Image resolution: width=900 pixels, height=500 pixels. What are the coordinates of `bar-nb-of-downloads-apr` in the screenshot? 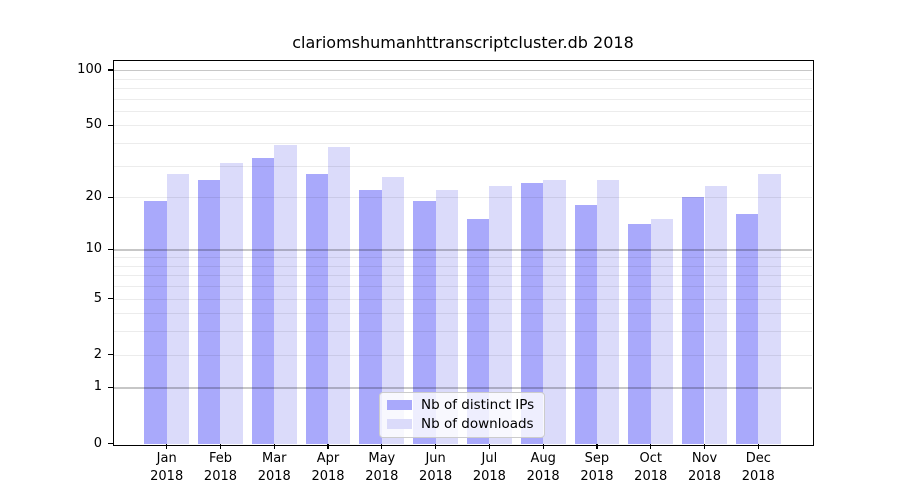 It's located at (339, 295).